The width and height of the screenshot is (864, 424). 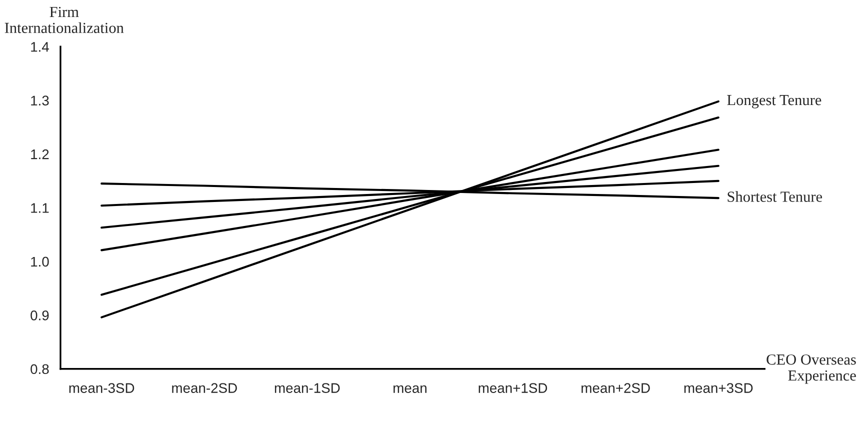 I want to click on y-tick-label: 1.2, so click(x=40, y=154).